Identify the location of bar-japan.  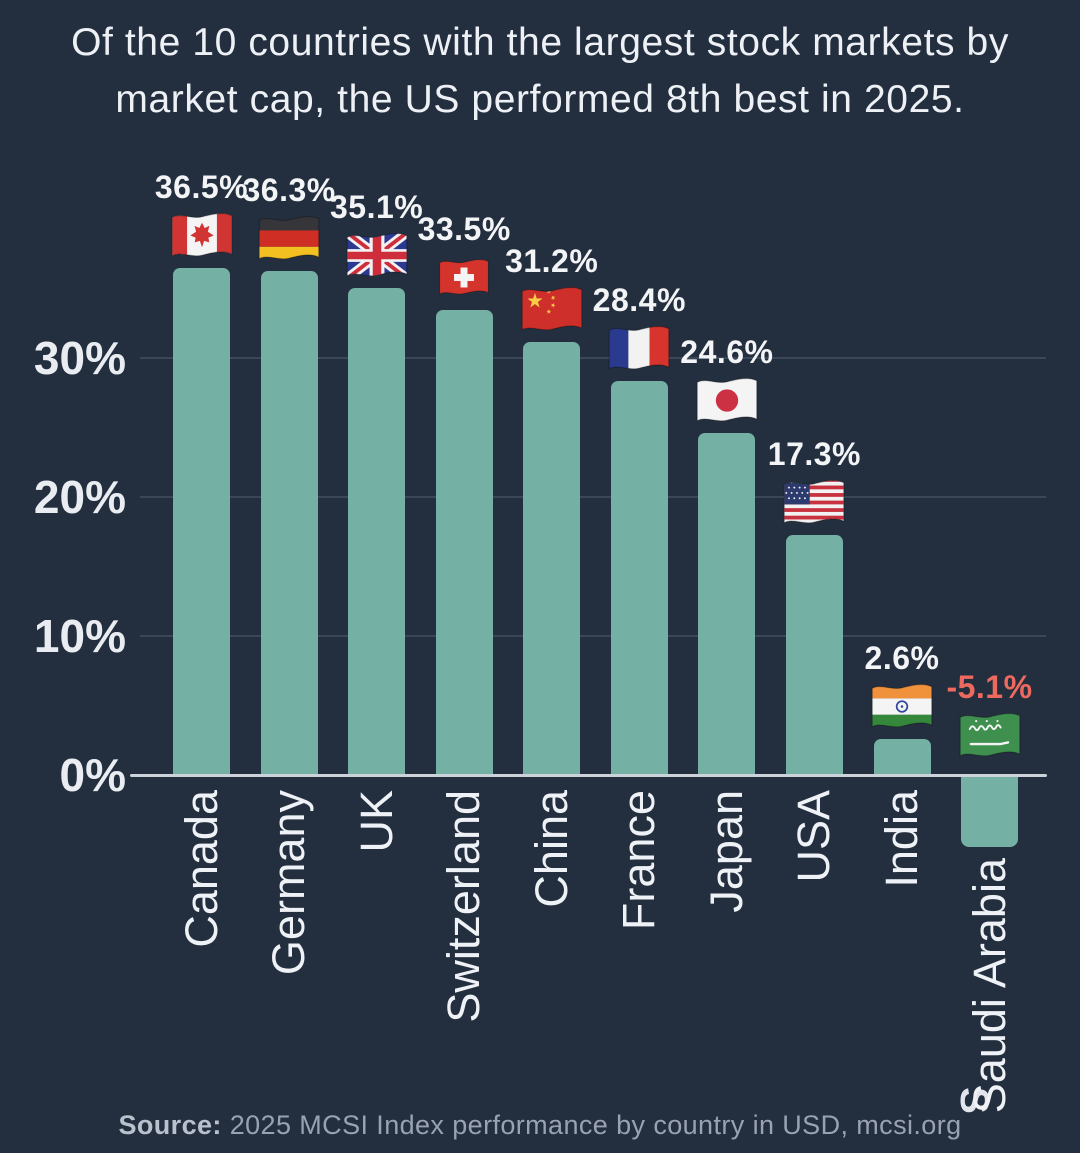
(727, 604).